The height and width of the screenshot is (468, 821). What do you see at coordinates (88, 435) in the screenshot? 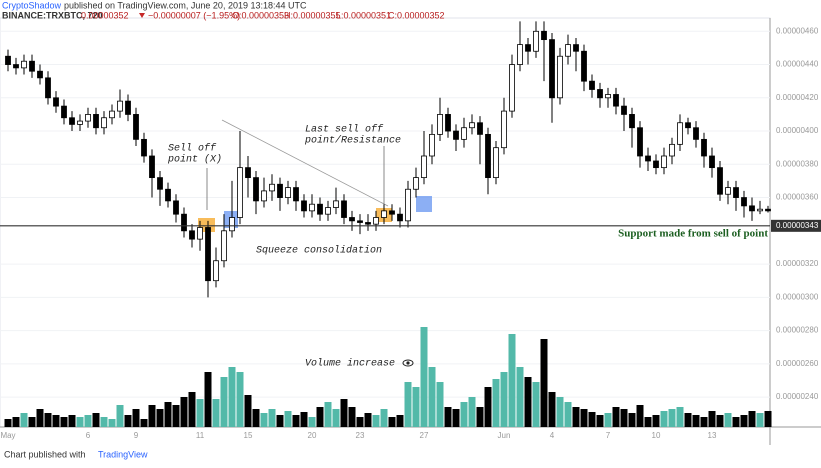
I see `x-tick-label: 6` at bounding box center [88, 435].